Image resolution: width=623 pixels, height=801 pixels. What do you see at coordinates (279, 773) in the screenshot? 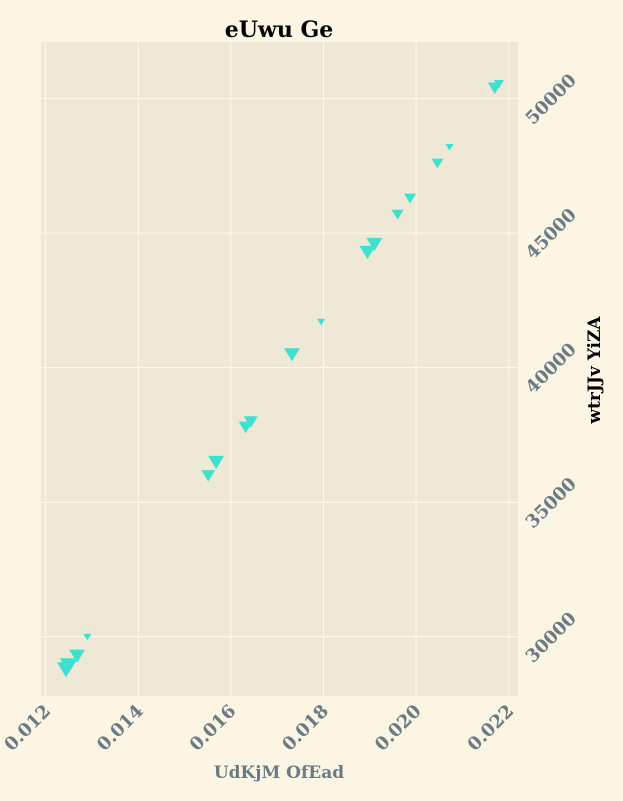
I see `x-axis-label: UdKjM OfEad` at bounding box center [279, 773].